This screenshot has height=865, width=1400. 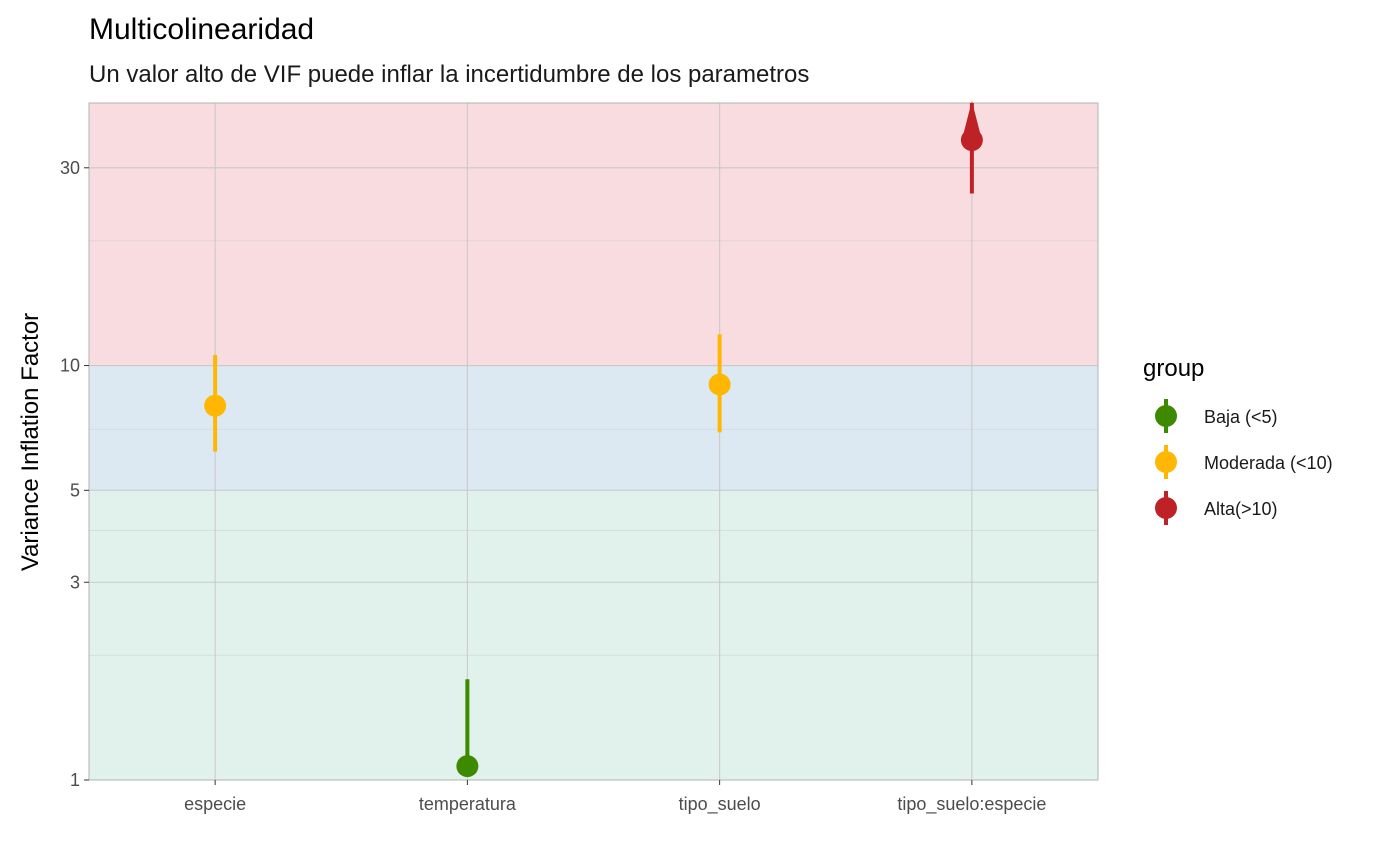 I want to click on legend-label: Moderada (<10), so click(x=1268, y=463).